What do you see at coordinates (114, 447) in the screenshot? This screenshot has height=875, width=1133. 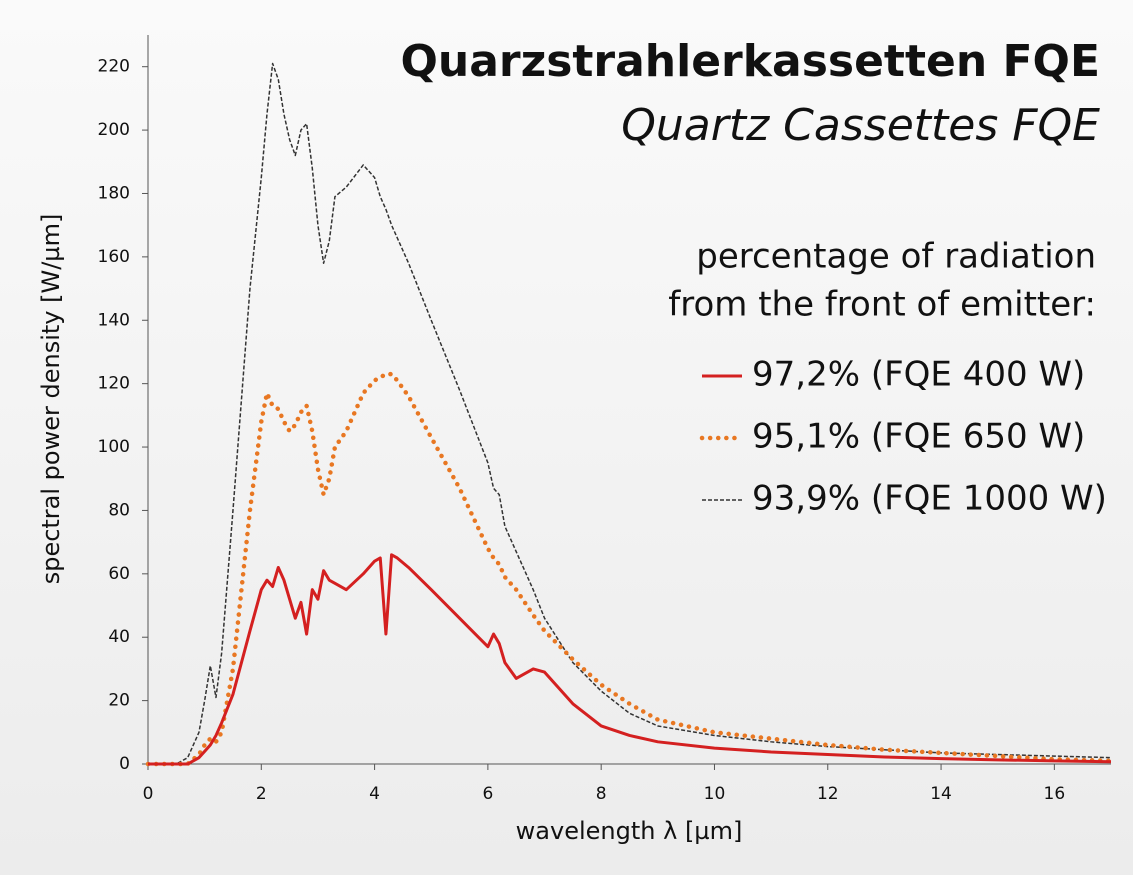 I see `y-tick-label: 100` at bounding box center [114, 447].